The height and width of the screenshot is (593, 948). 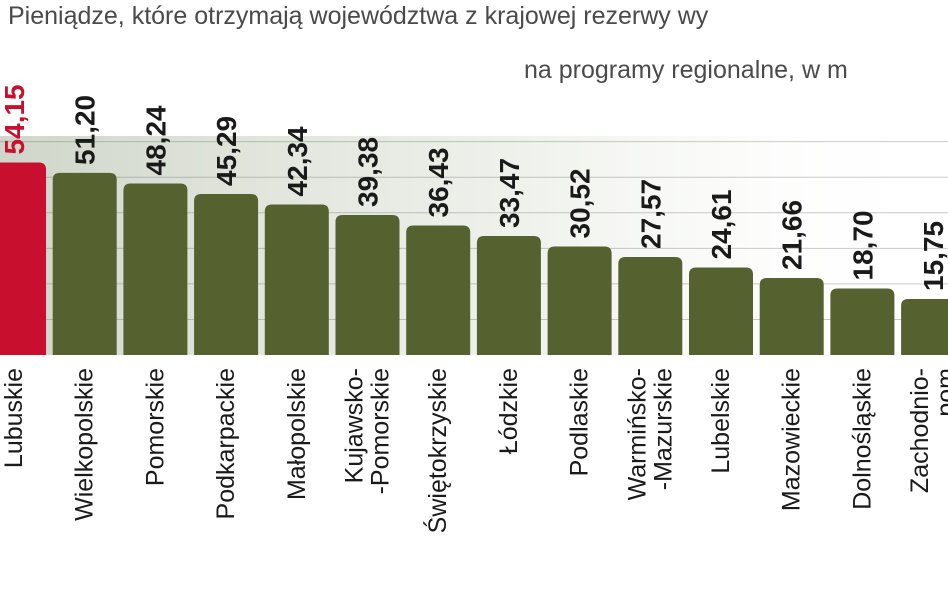 I want to click on category-label-line: Świętokrzyskie, so click(x=437, y=450).